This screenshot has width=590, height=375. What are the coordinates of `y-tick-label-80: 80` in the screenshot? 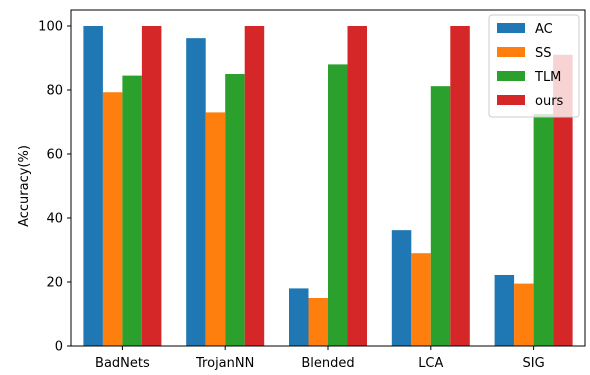 It's located at (54, 91).